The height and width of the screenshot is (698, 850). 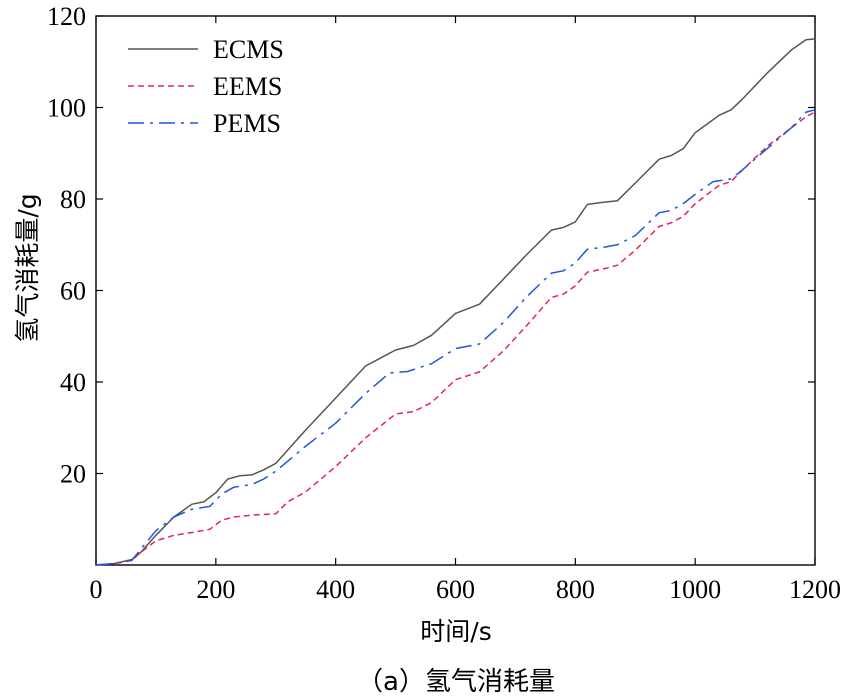 I want to click on y-tick-label: 40, so click(x=73, y=382).